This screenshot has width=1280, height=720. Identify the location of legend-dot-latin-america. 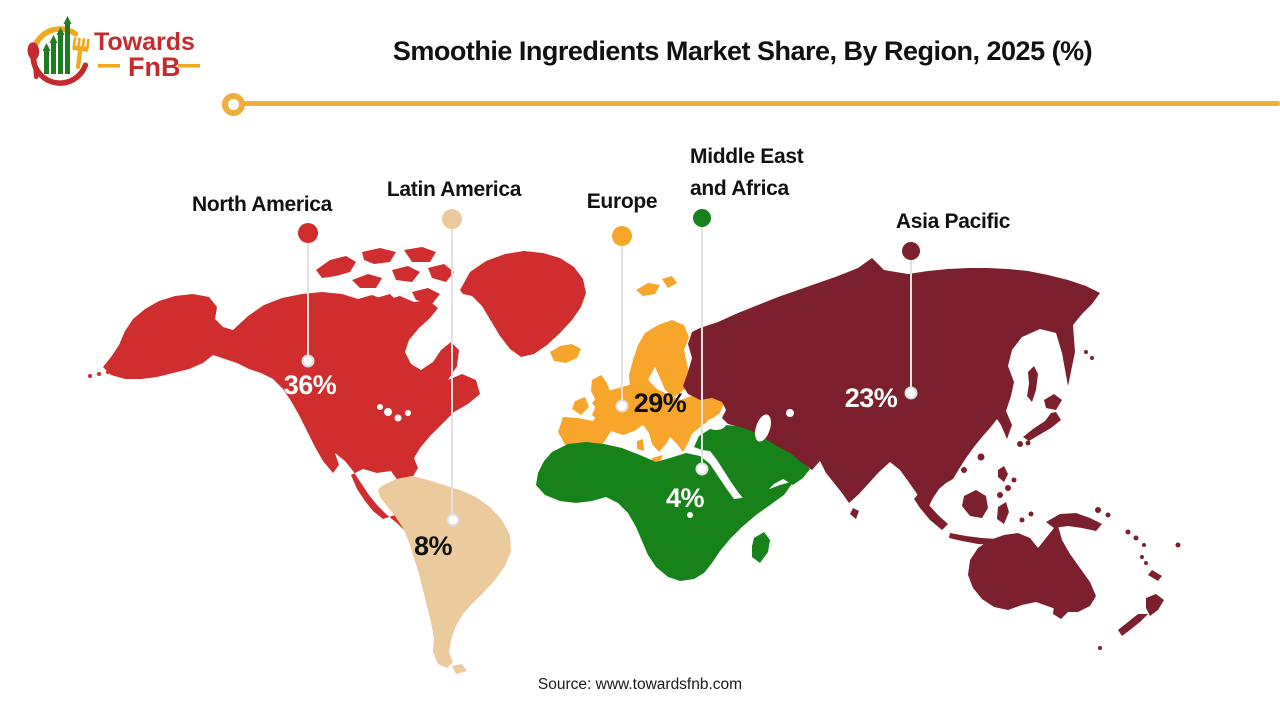
(452, 219).